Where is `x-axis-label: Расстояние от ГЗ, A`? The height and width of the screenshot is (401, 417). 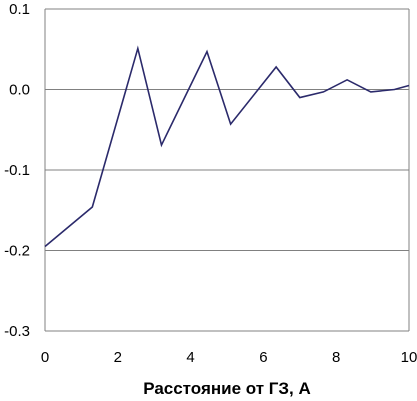 x-axis-label: Расстояние от ГЗ, A is located at coordinates (227, 388).